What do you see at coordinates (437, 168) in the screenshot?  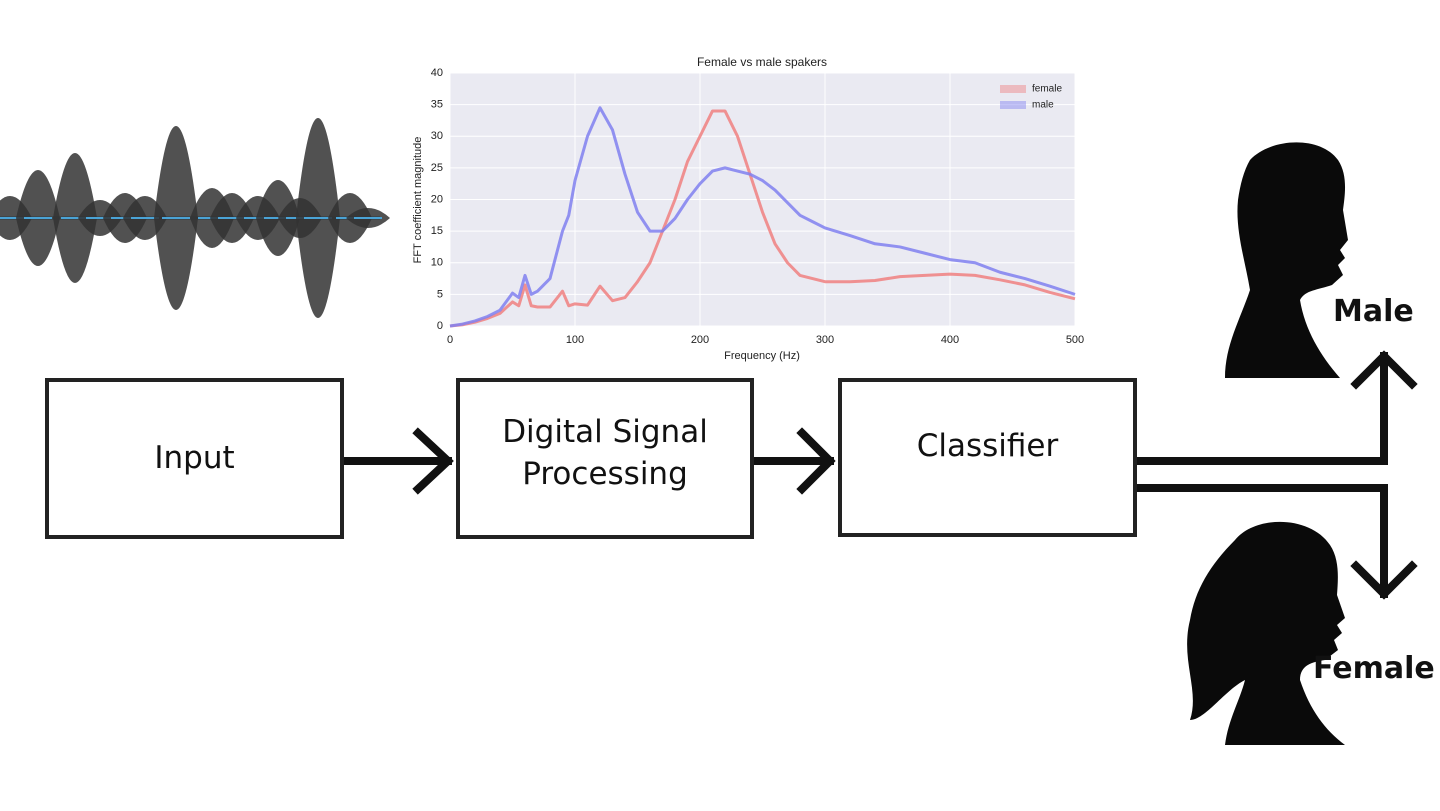 I see `y-tick-label: 25` at bounding box center [437, 168].